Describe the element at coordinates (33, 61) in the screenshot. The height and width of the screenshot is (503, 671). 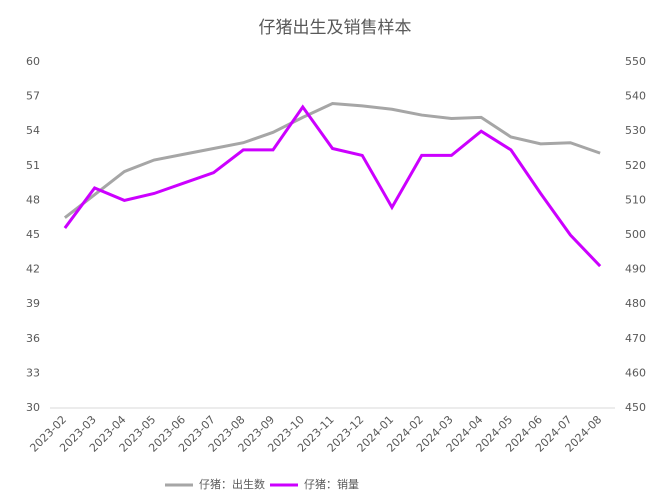
I see `y-tick-label: 60` at that location.